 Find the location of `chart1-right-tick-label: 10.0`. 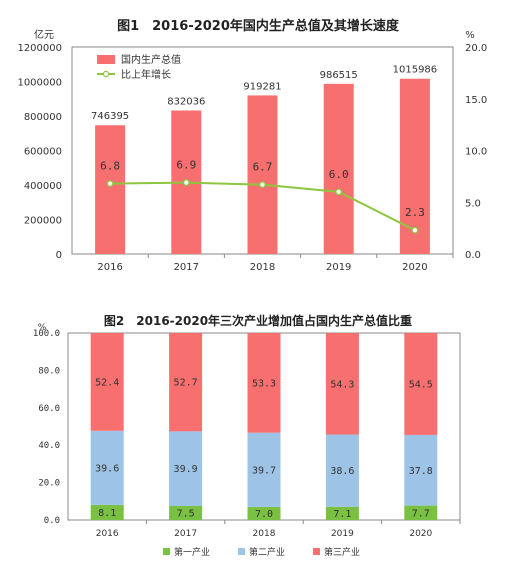

chart1-right-tick-label: 10.0 is located at coordinates (476, 152).